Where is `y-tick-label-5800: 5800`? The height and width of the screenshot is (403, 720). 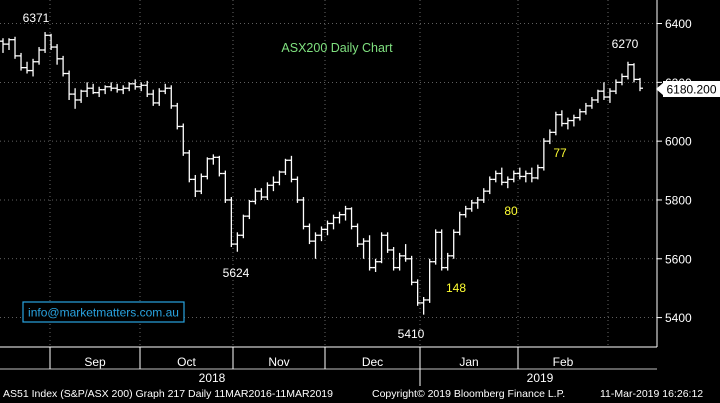
y-tick-label-5800: 5800 is located at coordinates (678, 200).